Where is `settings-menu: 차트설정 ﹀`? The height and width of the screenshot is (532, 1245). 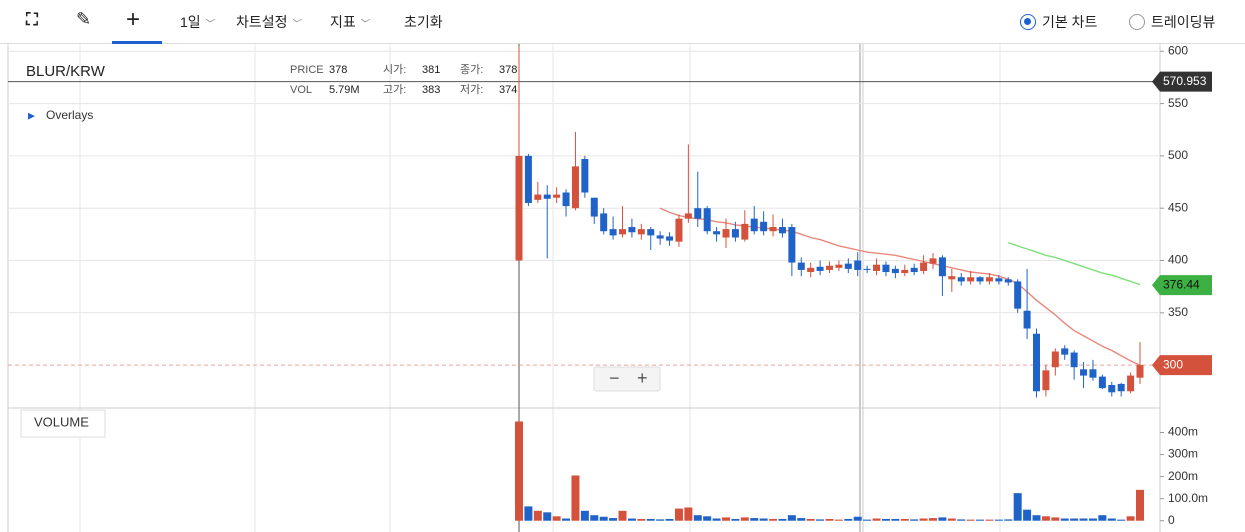
settings-menu: 차트설정 ﹀ is located at coordinates (268, 22).